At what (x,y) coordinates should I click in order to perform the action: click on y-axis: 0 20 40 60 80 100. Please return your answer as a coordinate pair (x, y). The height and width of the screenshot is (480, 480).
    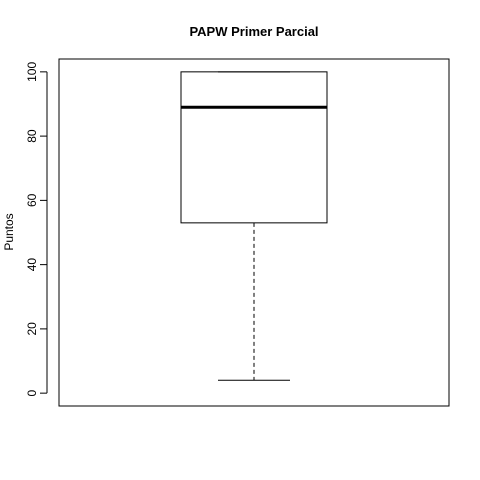
    Looking at the image, I should click on (36, 229).